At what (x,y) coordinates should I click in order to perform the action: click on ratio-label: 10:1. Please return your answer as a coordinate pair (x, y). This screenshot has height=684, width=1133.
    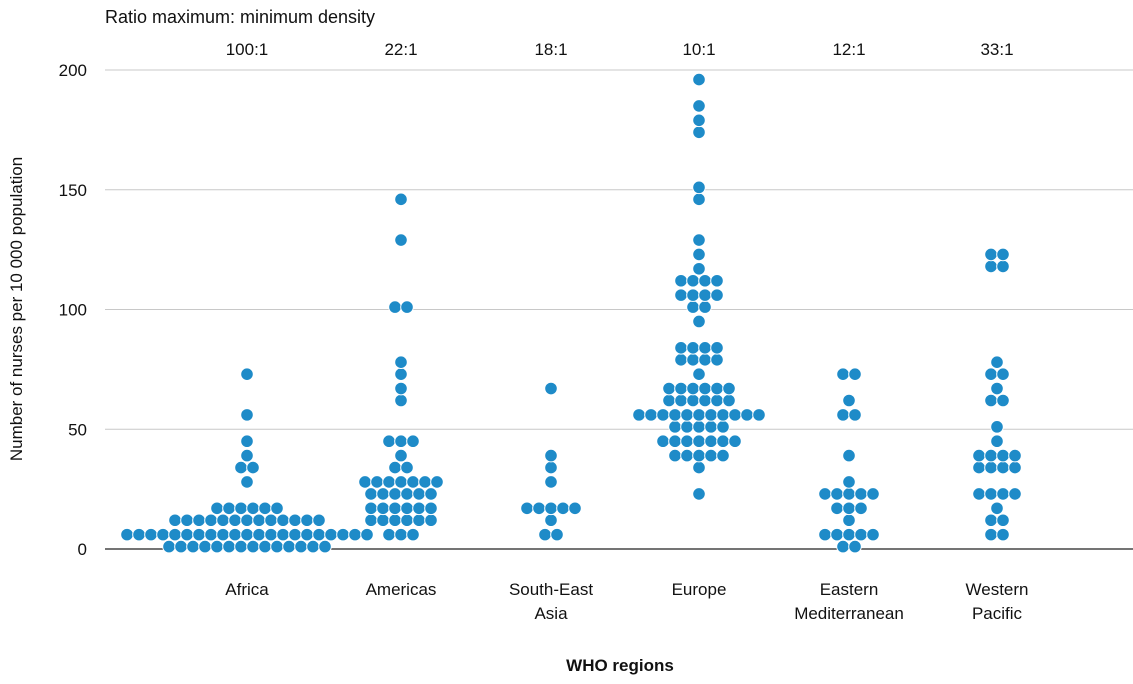
    Looking at the image, I should click on (698, 49).